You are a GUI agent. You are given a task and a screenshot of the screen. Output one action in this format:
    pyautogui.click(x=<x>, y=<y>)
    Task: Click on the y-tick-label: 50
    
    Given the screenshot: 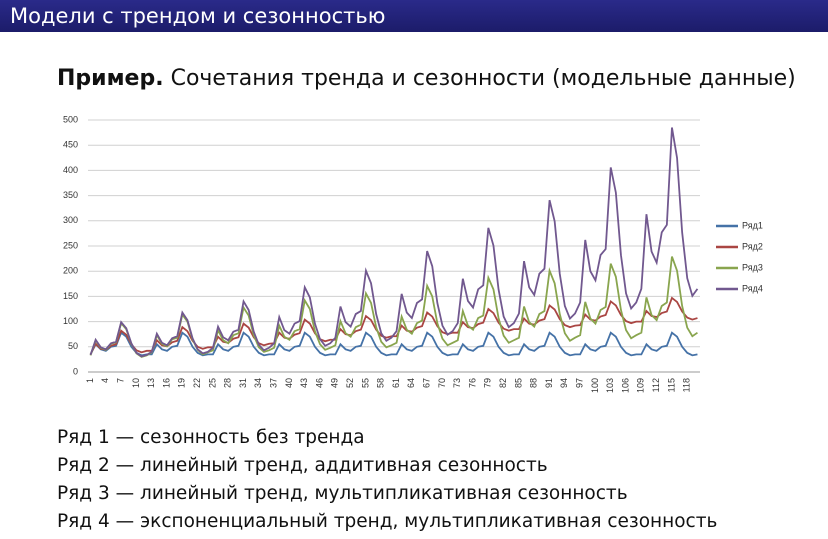 What is the action you would take?
    pyautogui.click(x=73, y=346)
    